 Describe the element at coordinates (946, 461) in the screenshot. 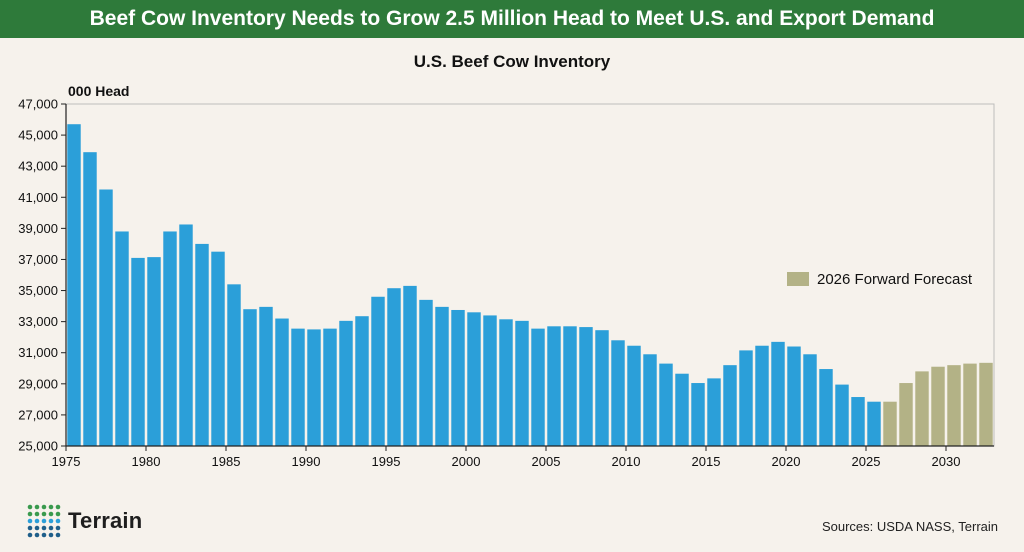

I see `x-tick-label: 2030` at that location.